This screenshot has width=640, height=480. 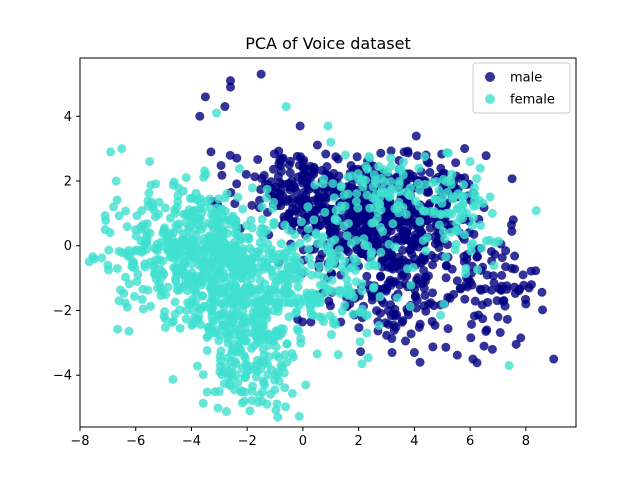 I want to click on legend-label-female: female, so click(x=532, y=100).